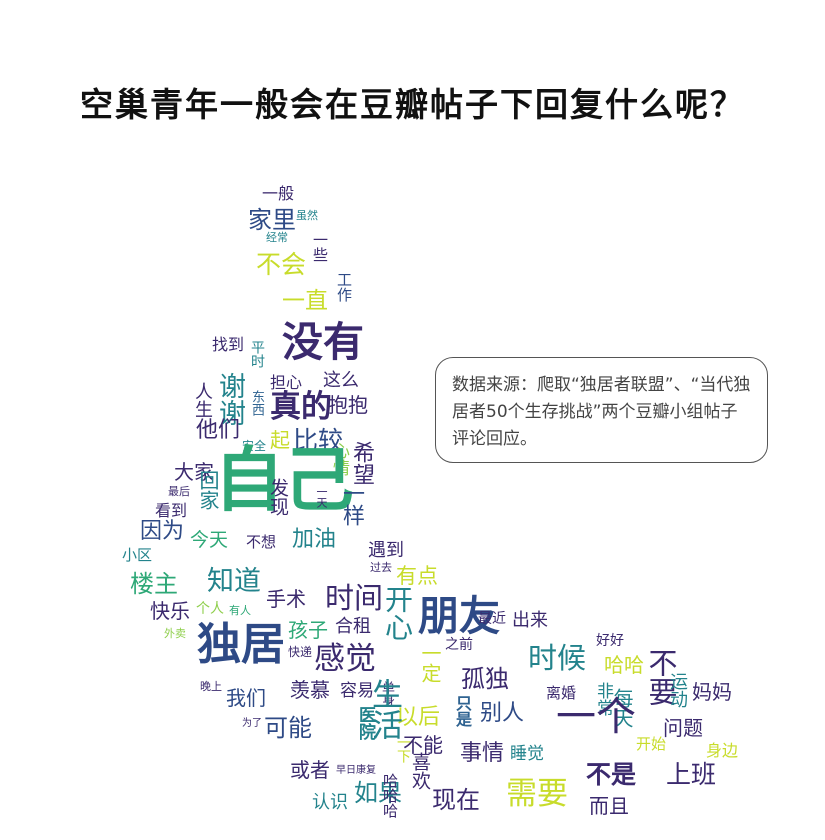 The image size is (825, 840). What do you see at coordinates (420, 771) in the screenshot?
I see `cloud-word-92: 喜欢` at bounding box center [420, 771].